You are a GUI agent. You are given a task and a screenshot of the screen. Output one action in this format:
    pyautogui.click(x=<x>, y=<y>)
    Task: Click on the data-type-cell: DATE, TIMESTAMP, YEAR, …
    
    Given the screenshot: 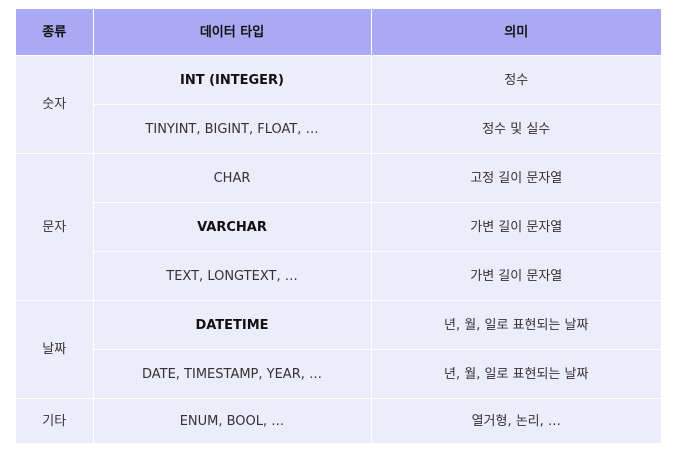 What is the action you would take?
    pyautogui.click(x=232, y=374)
    